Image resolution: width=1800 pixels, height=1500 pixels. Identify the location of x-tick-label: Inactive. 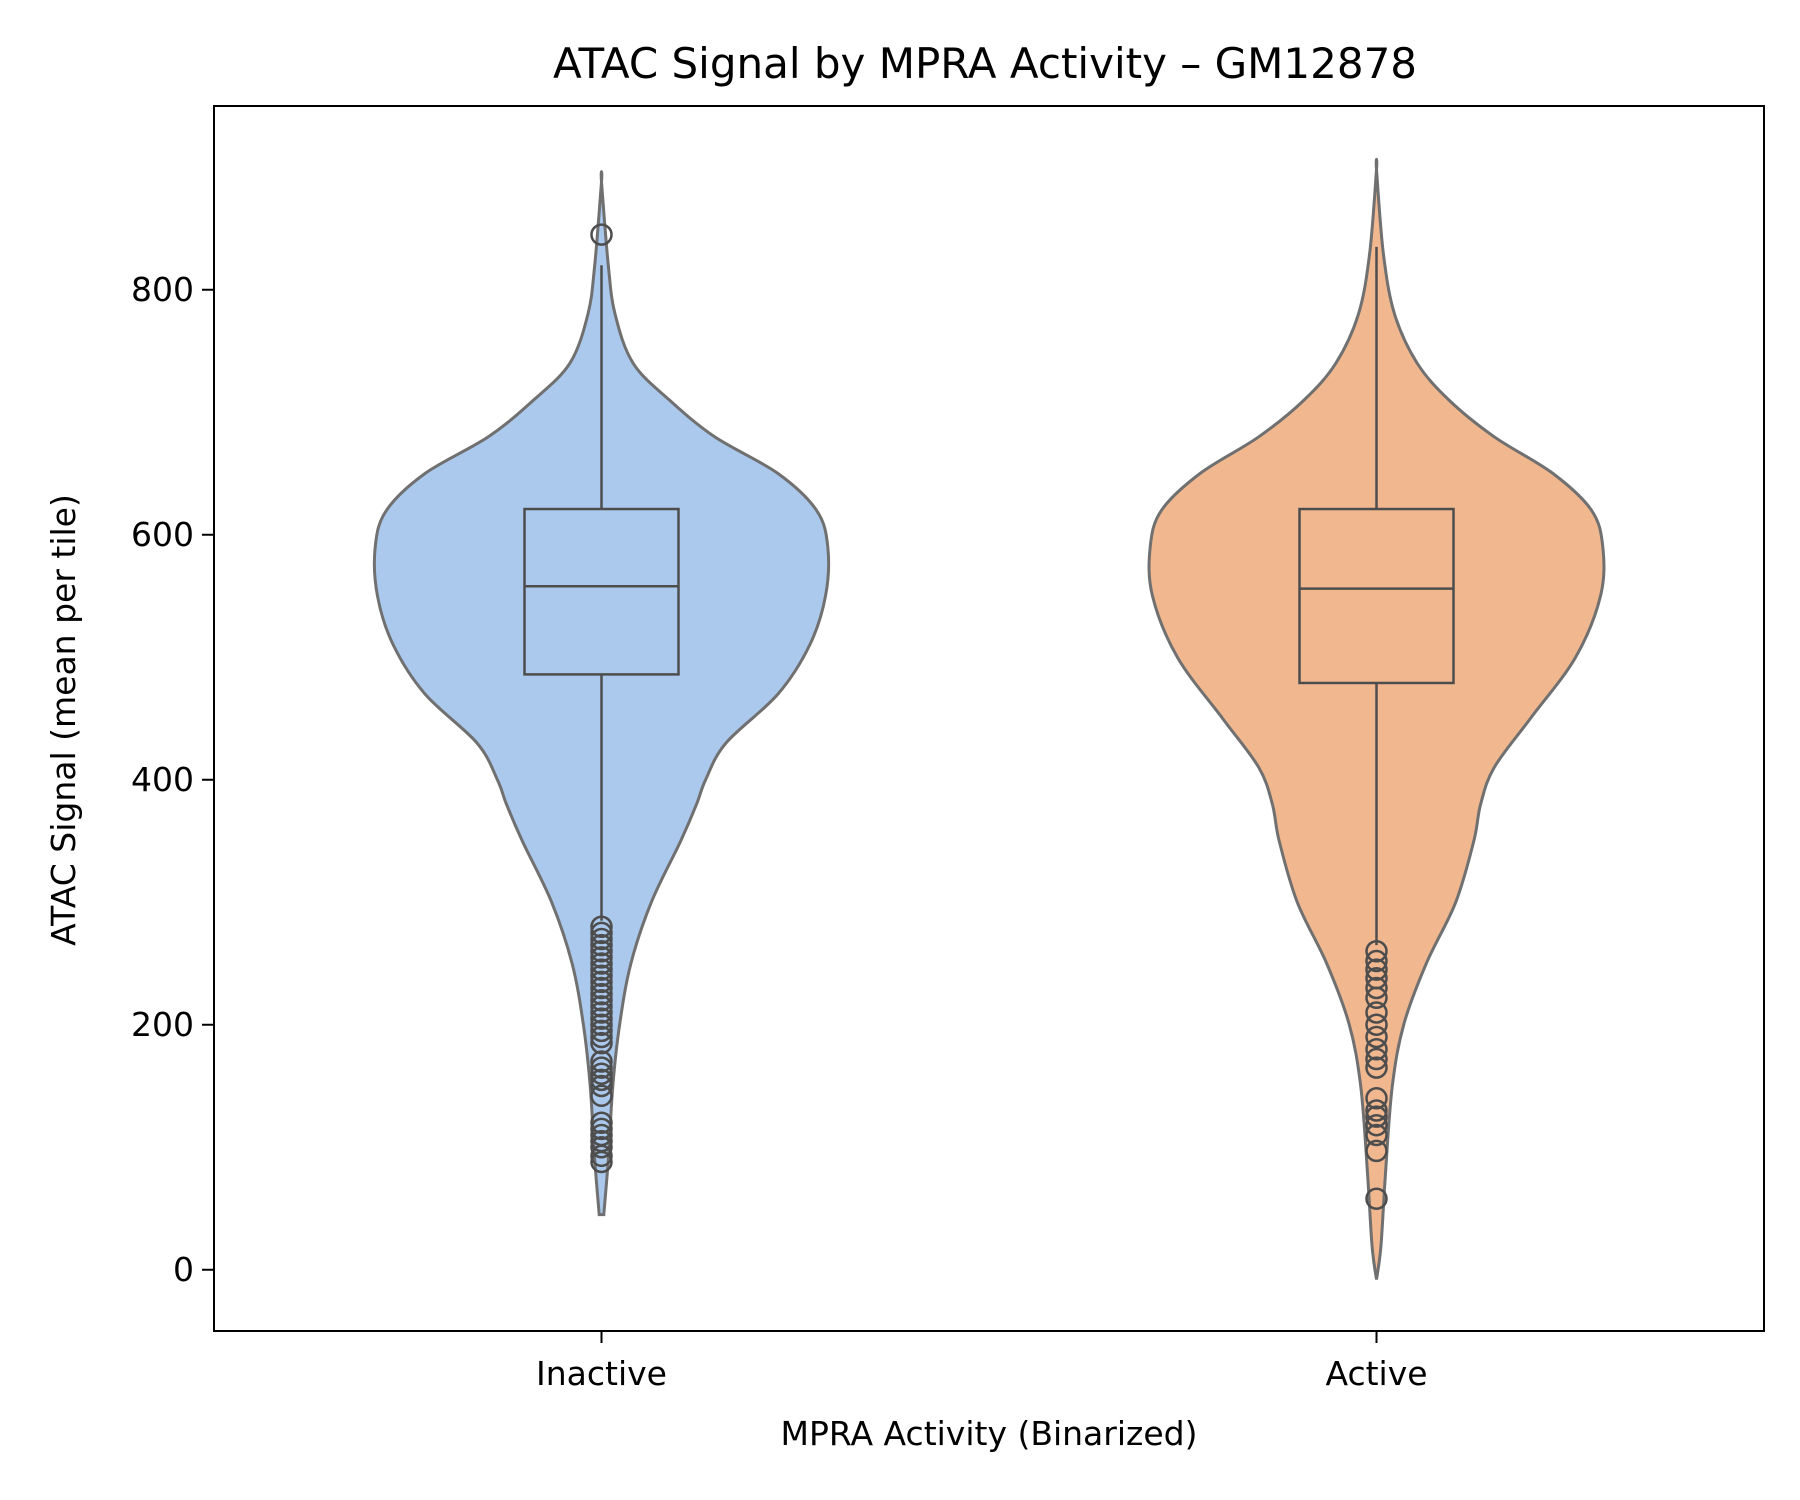
(601, 1373).